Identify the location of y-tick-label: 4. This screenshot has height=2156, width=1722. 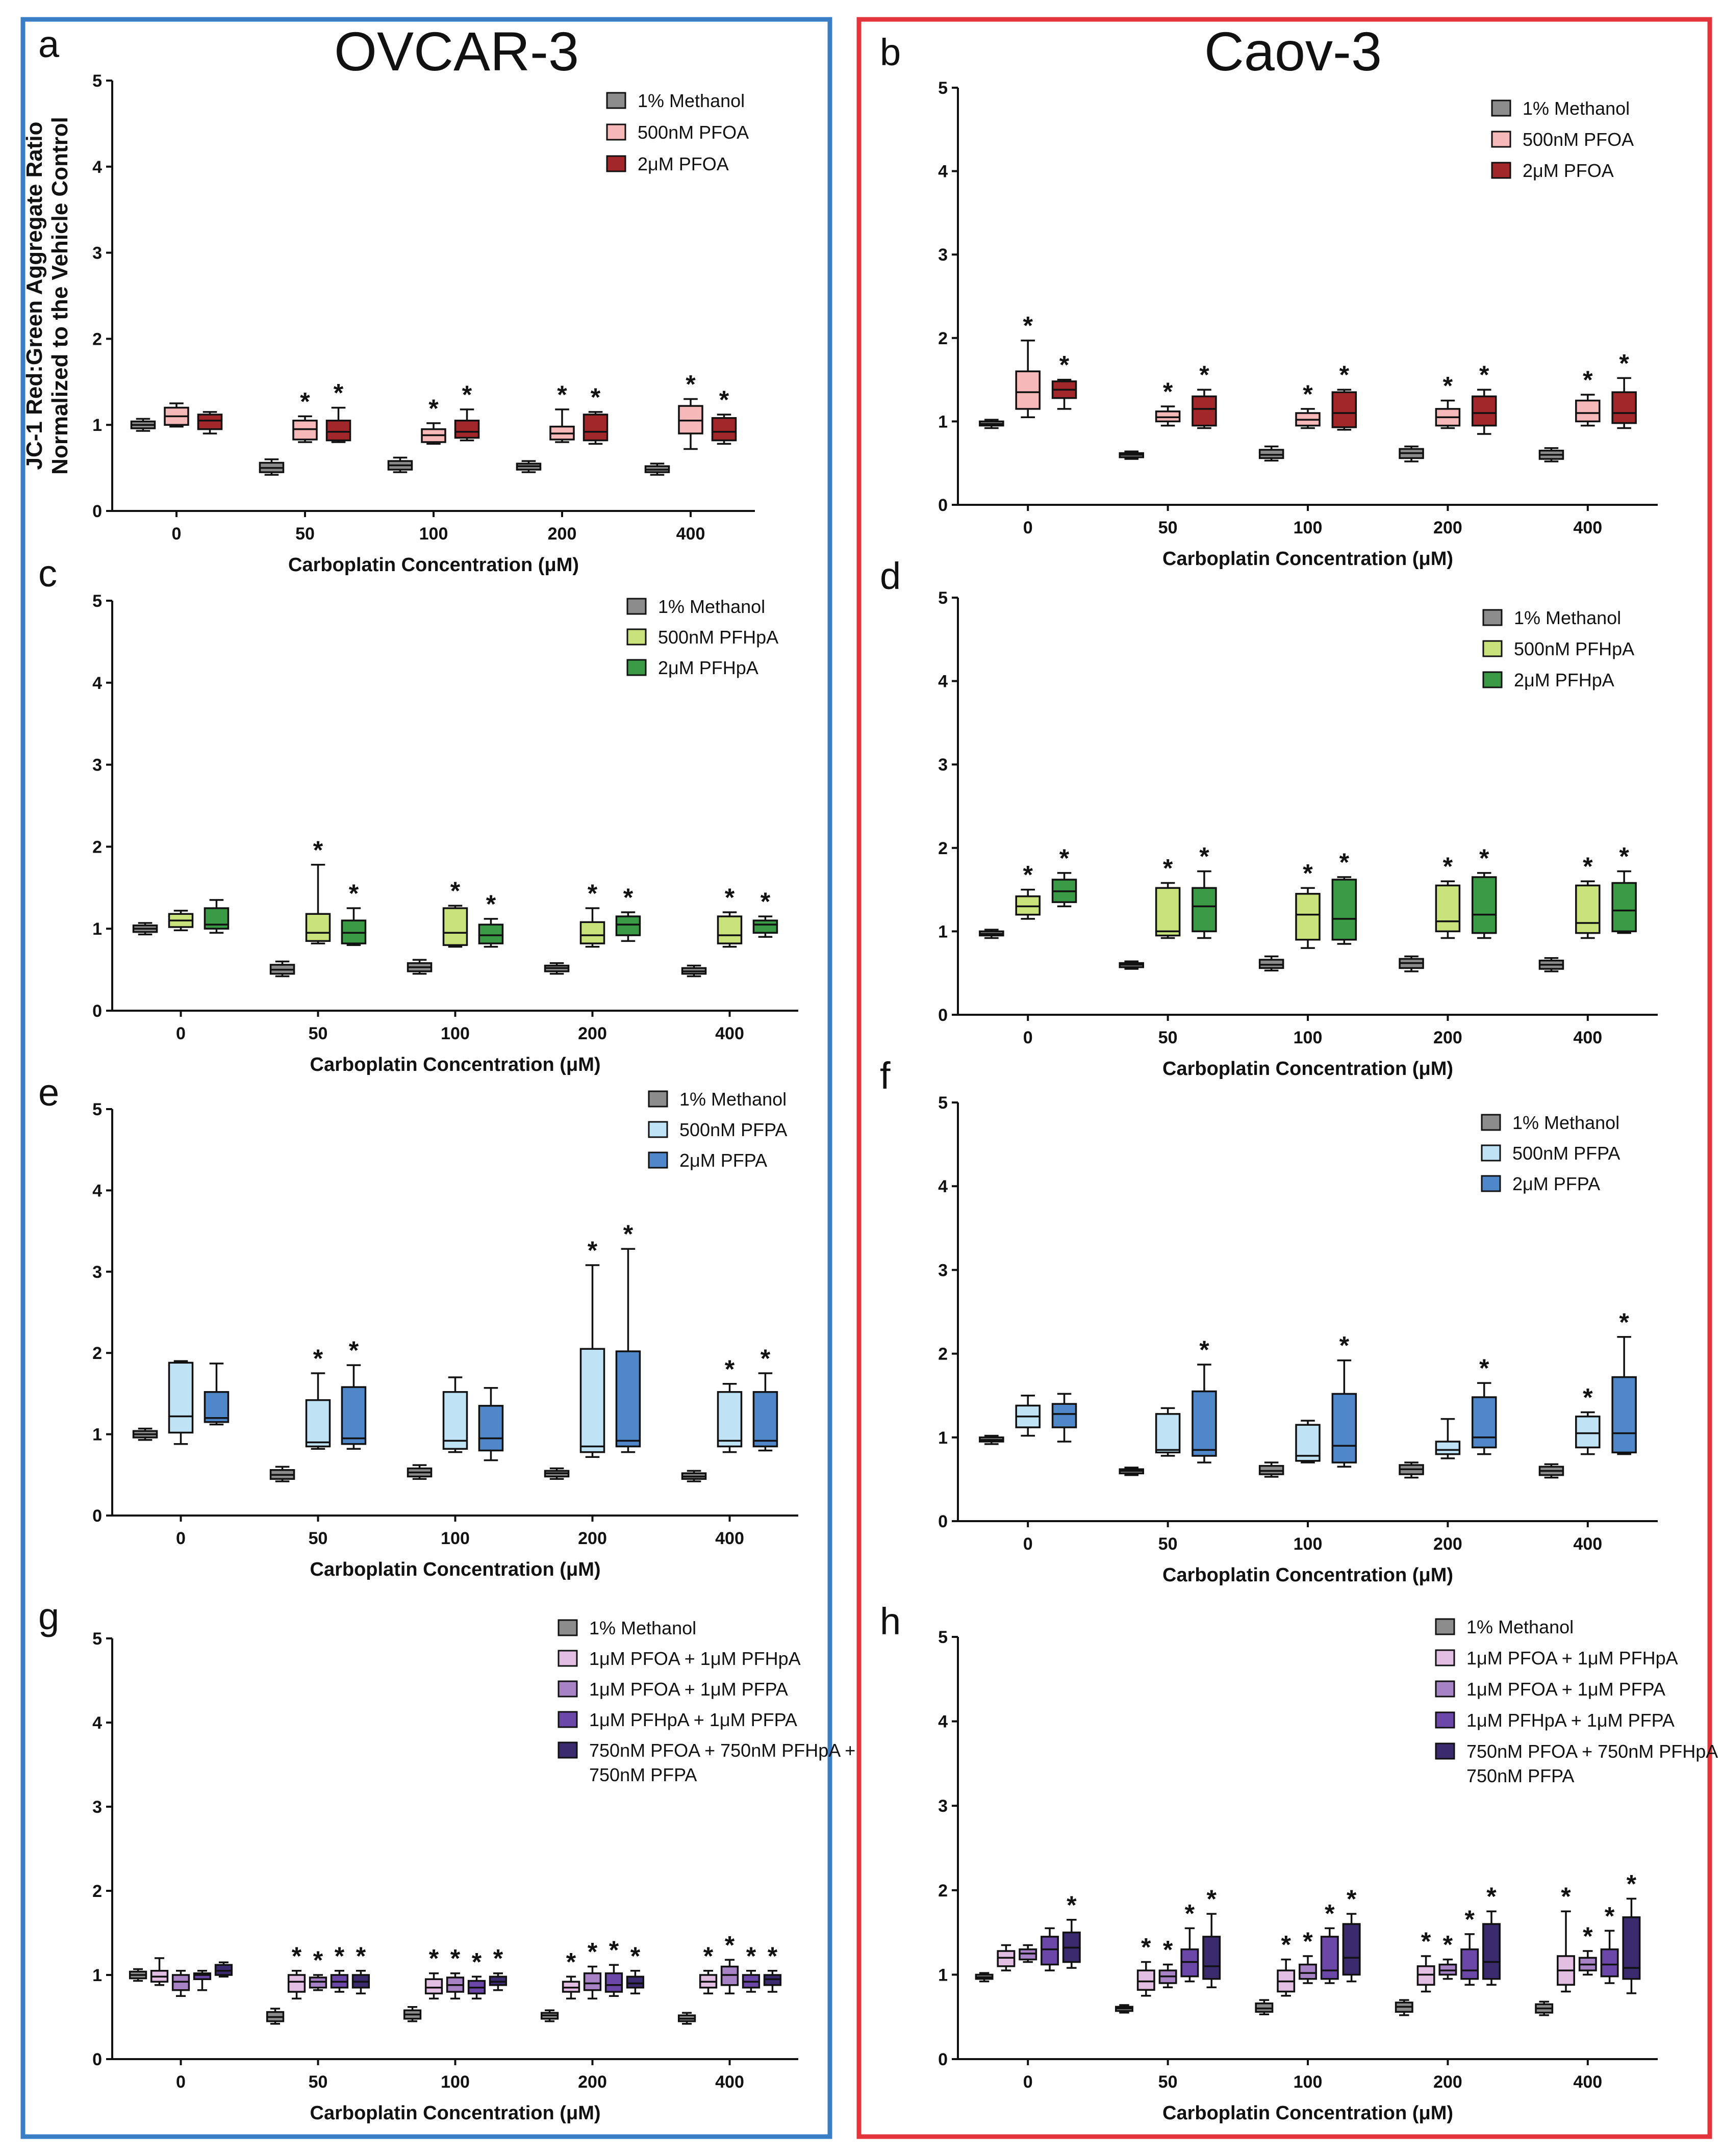
(943, 682).